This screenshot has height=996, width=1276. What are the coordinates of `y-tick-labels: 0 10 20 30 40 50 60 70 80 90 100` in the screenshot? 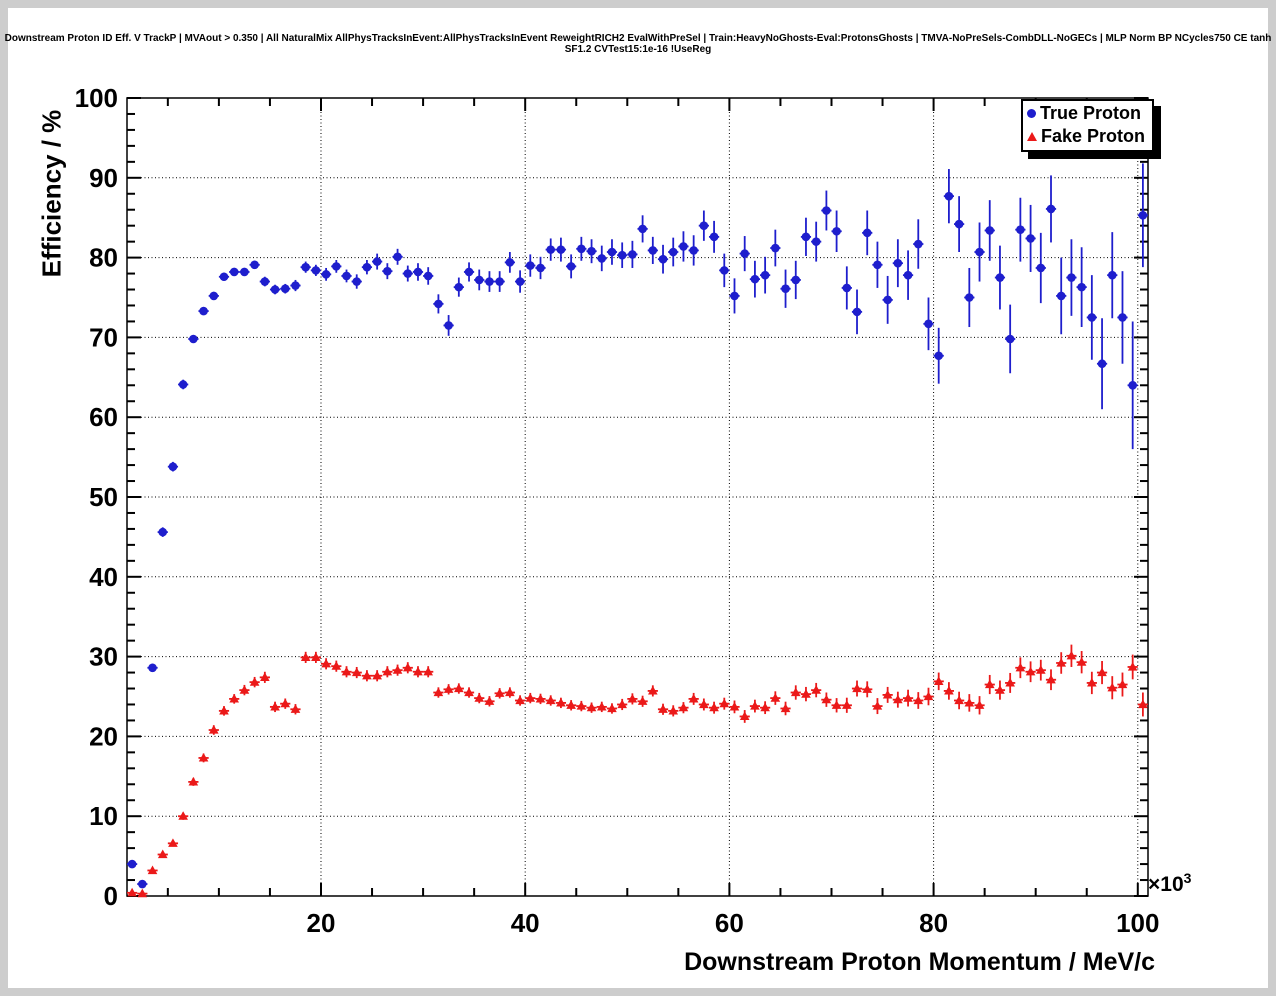 It's located at (96, 497).